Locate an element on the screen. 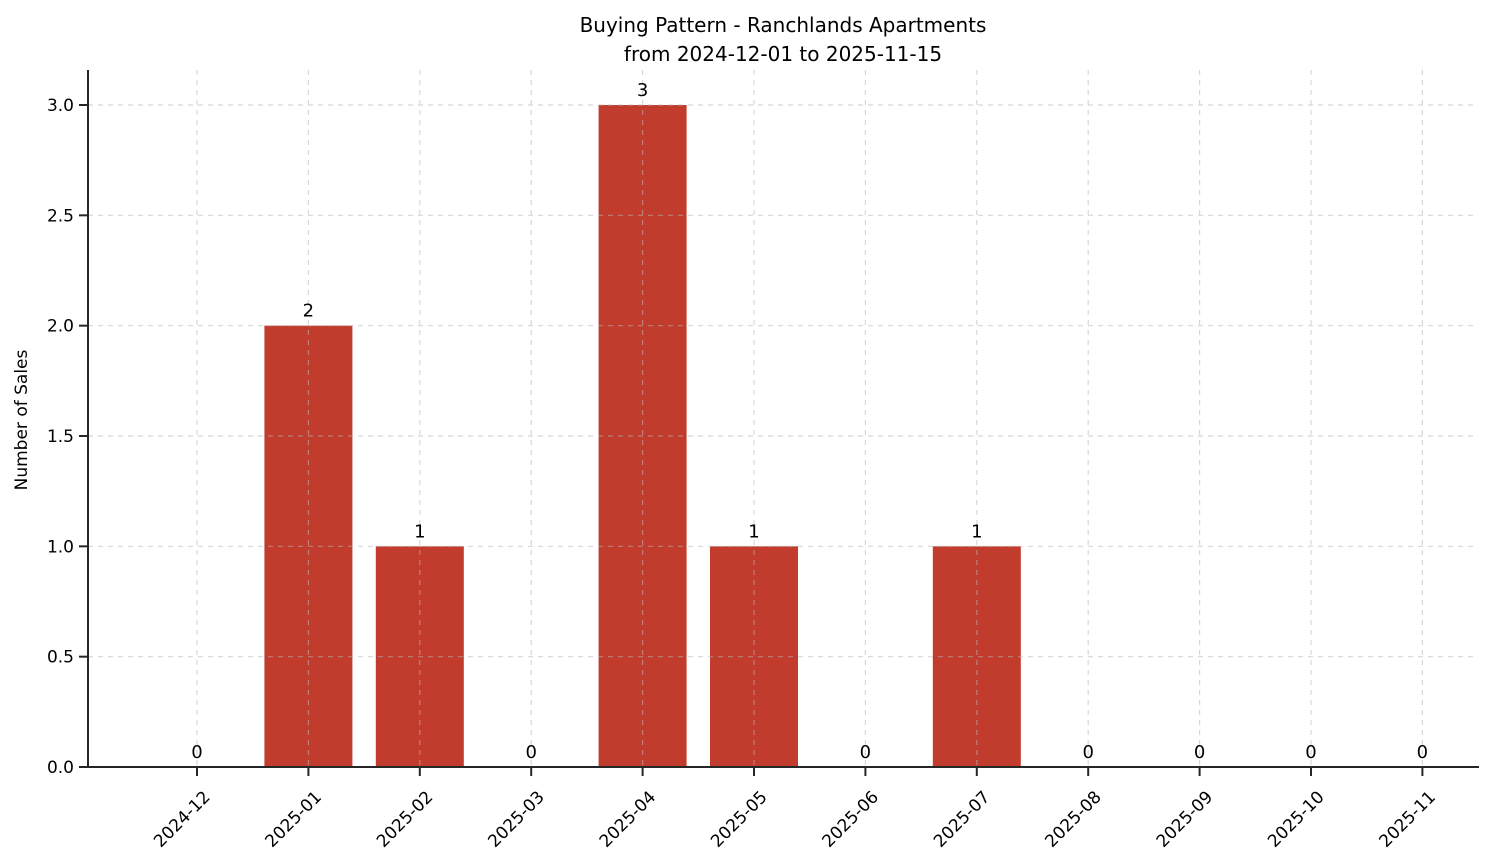  x-tick-label: 2025-11 is located at coordinates (1408, 819).